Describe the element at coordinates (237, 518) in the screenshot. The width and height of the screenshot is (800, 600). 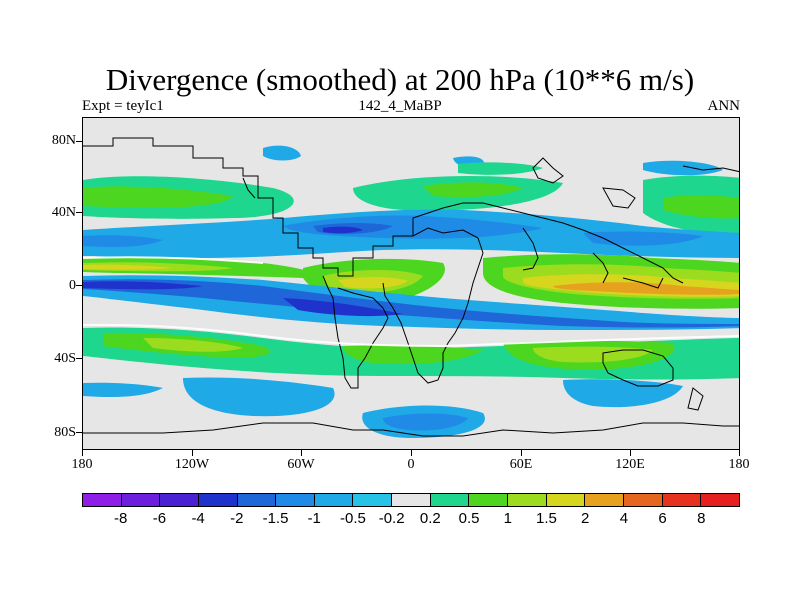
I see `legend-label: -2` at that location.